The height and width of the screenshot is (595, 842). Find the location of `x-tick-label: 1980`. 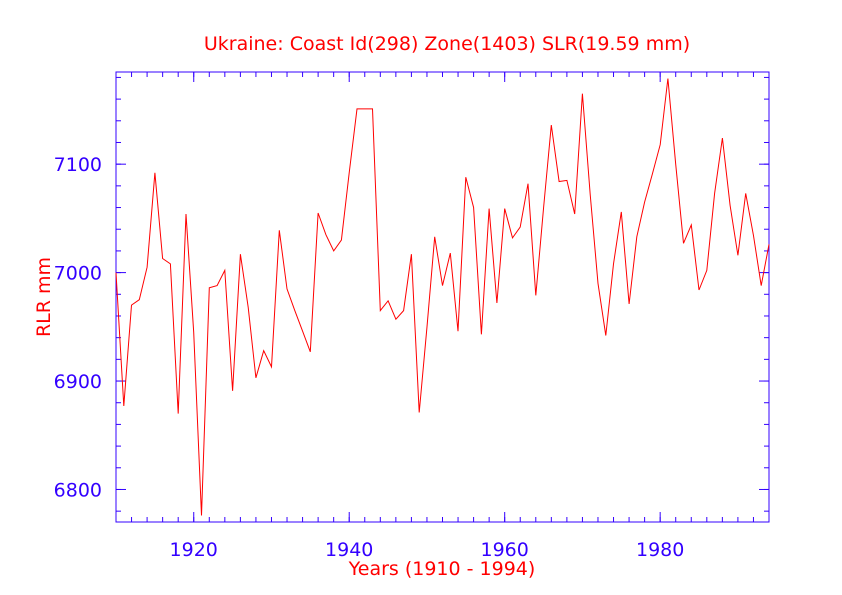

x-tick-label: 1980 is located at coordinates (660, 550).